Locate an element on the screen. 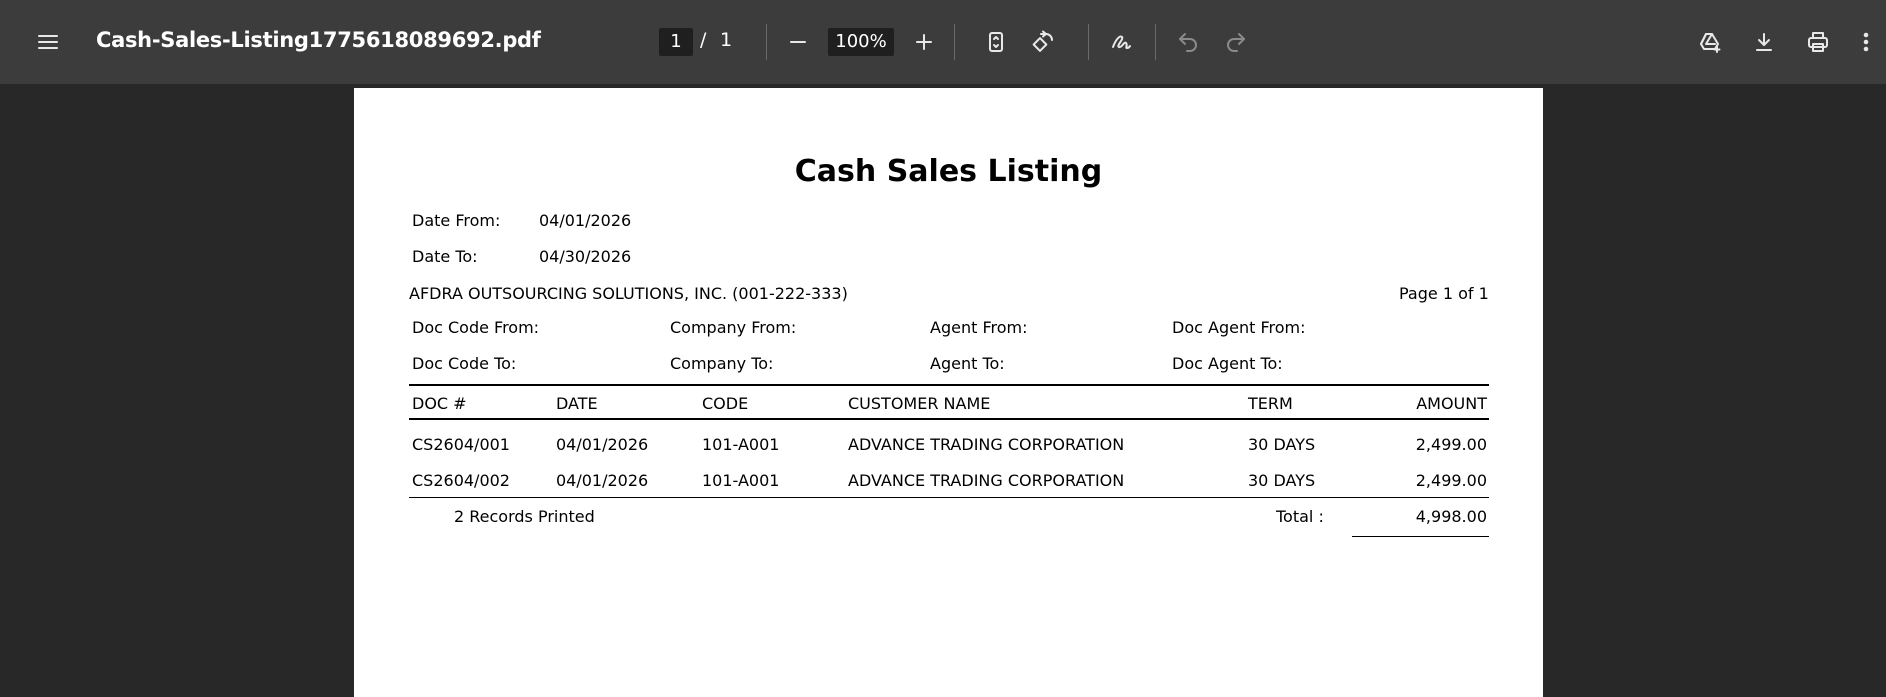 Image resolution: width=1886 pixels, height=697 pixels. total-underline is located at coordinates (1420, 536).